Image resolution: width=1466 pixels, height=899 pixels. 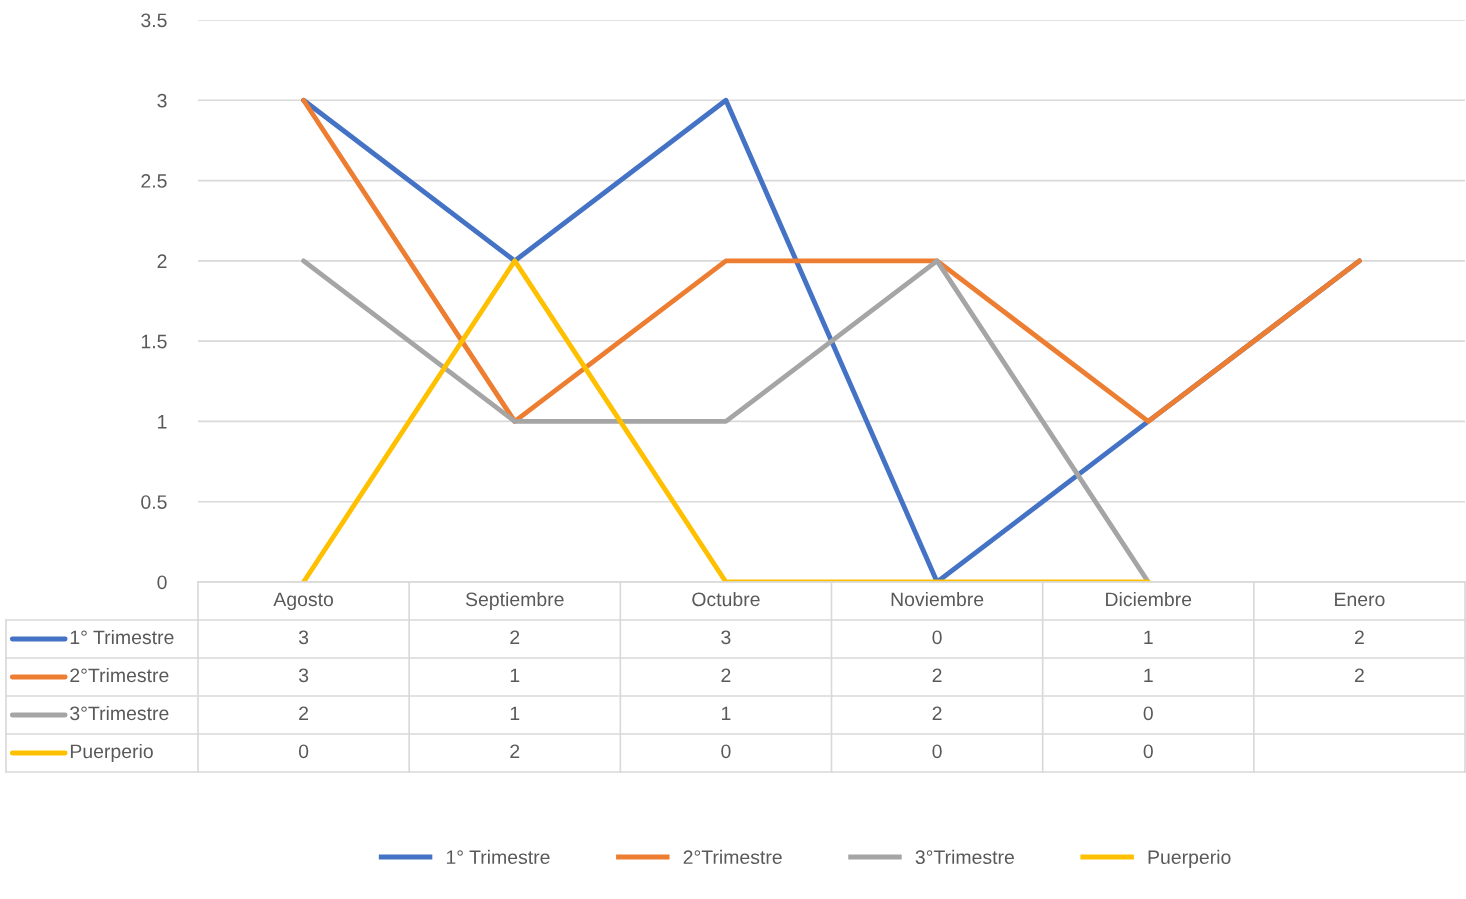 What do you see at coordinates (154, 341) in the screenshot?
I see `y-tick-label: 1.5` at bounding box center [154, 341].